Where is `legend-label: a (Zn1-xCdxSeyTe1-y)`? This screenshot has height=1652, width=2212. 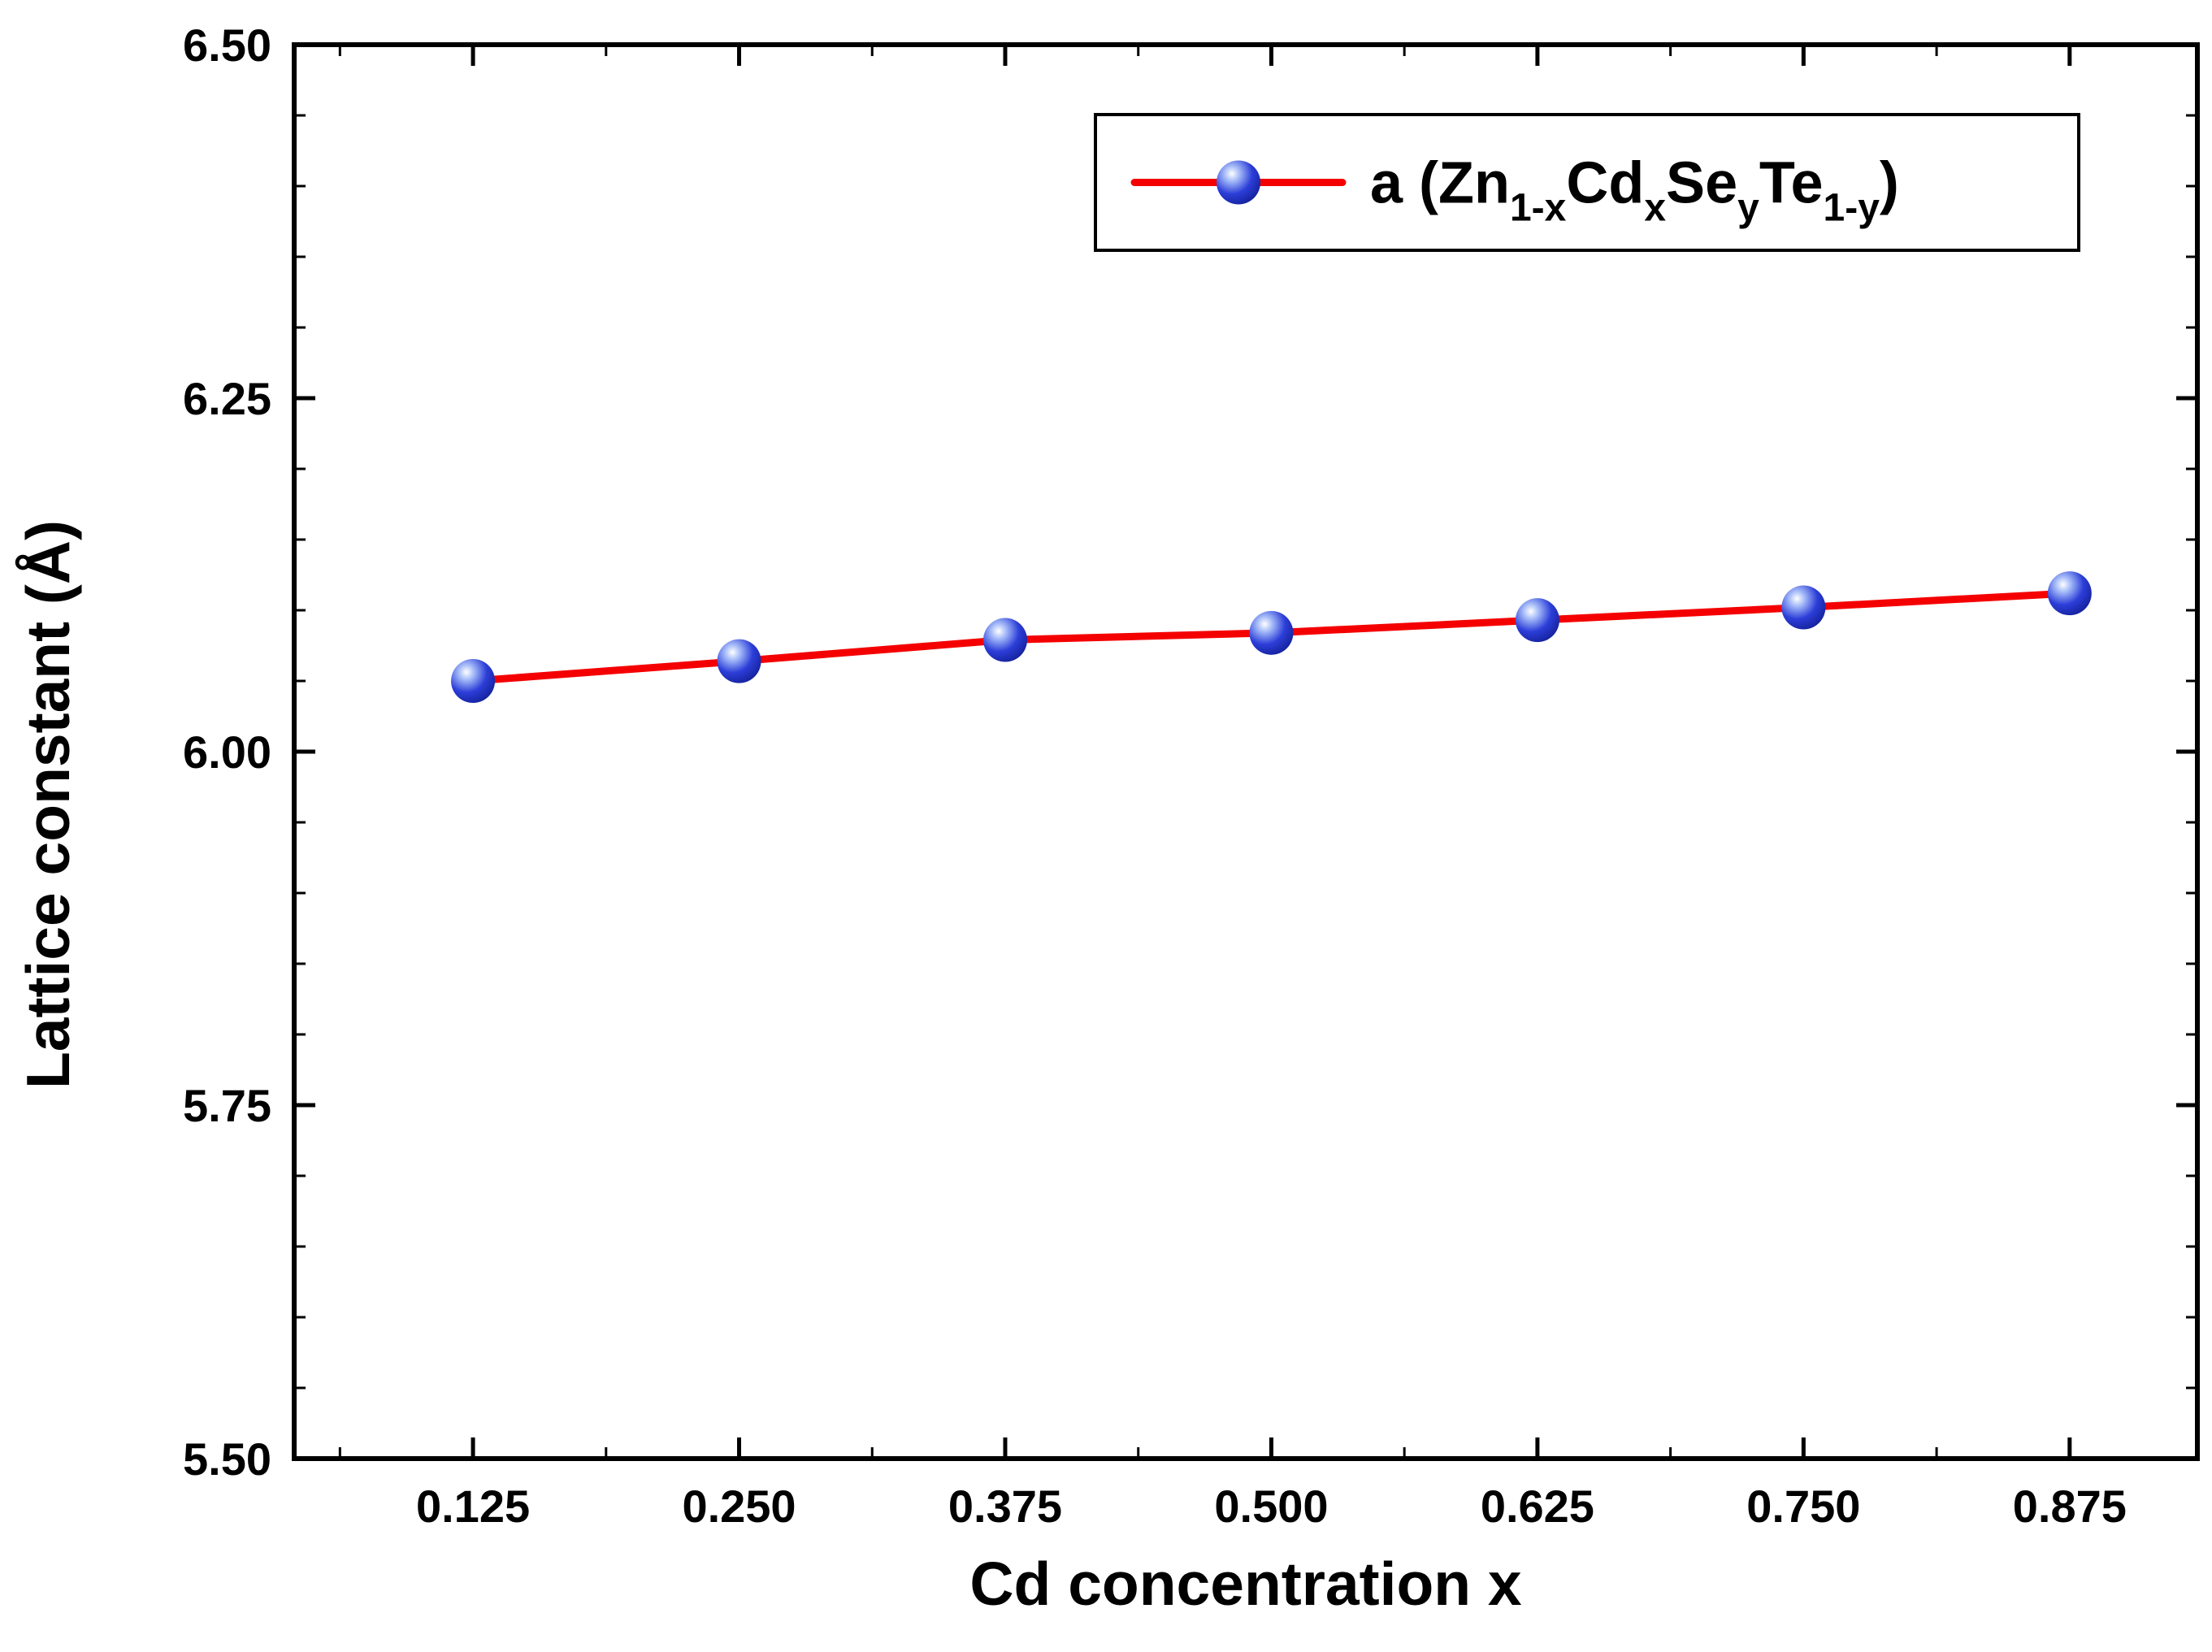
legend-label: a (Zn1-xCdxSeyTe1-y) is located at coordinates (1634, 190).